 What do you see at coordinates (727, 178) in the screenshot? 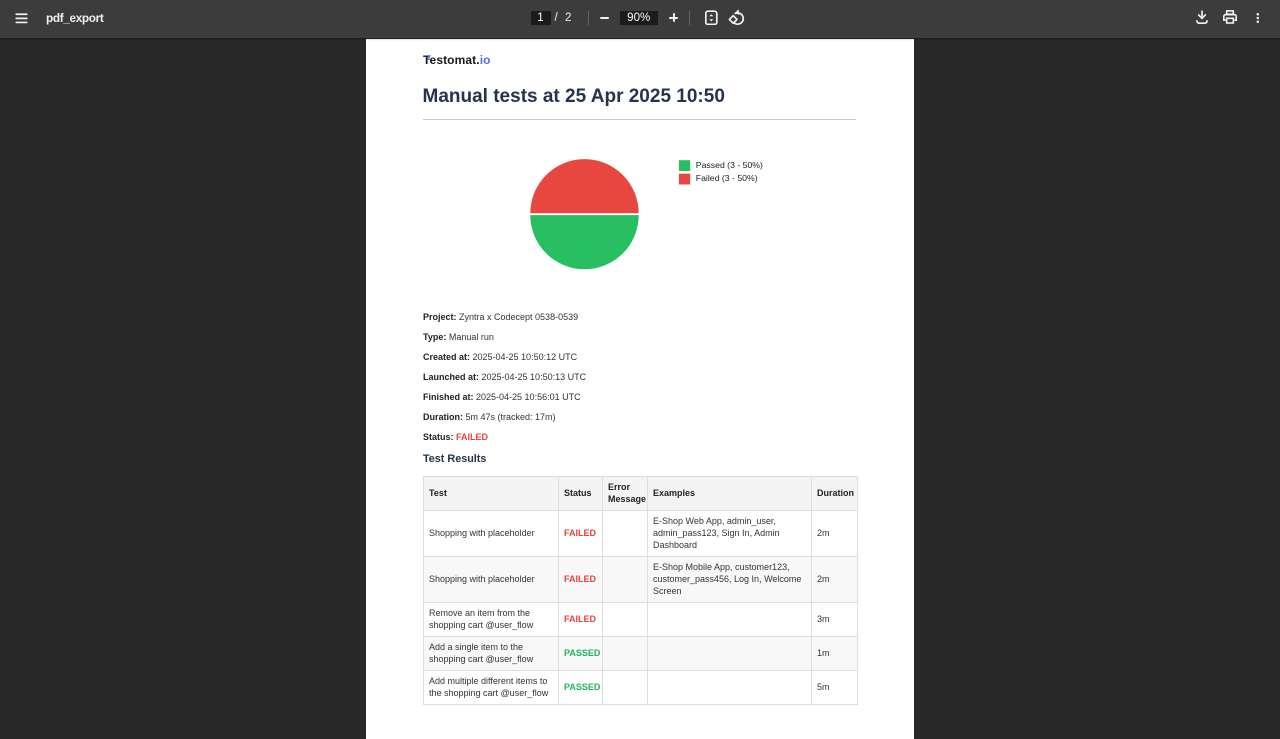
I see `svg-text: Failed (3 - 50%)` at bounding box center [727, 178].